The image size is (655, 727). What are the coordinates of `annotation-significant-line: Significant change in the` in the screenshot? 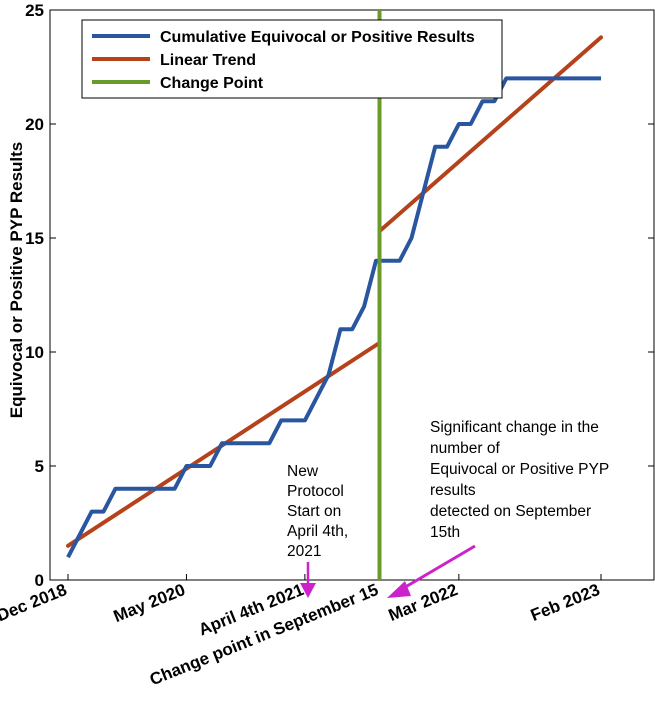 It's located at (514, 427).